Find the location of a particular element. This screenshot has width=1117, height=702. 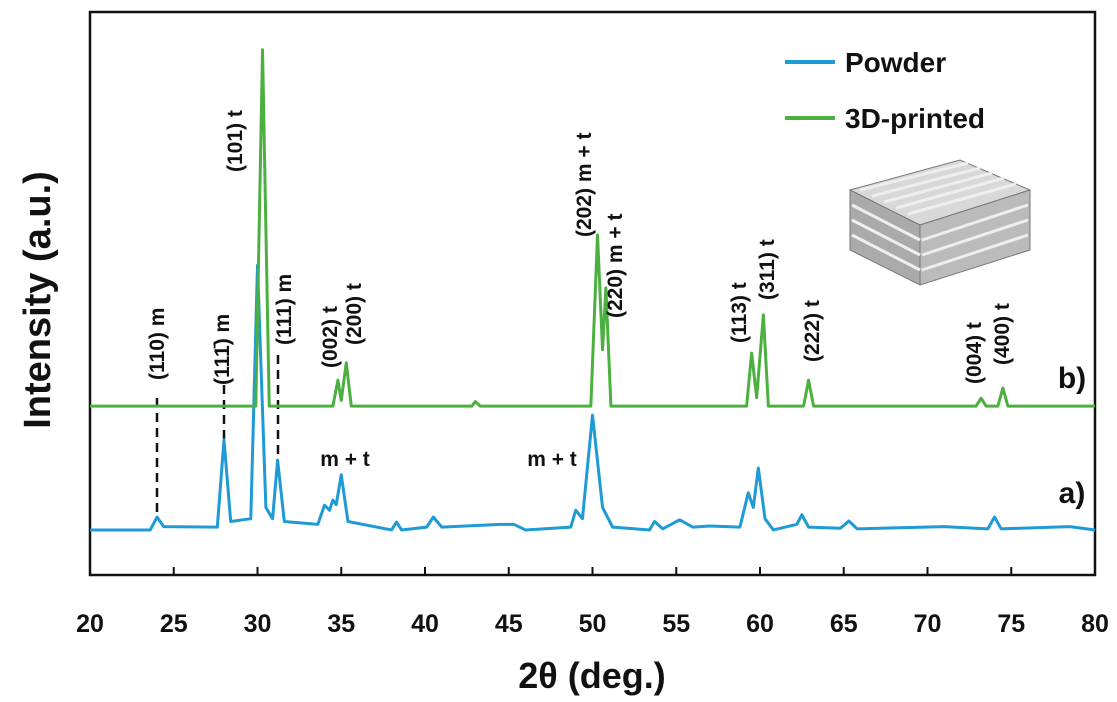

x-tick-label: 80 is located at coordinates (1095, 624).